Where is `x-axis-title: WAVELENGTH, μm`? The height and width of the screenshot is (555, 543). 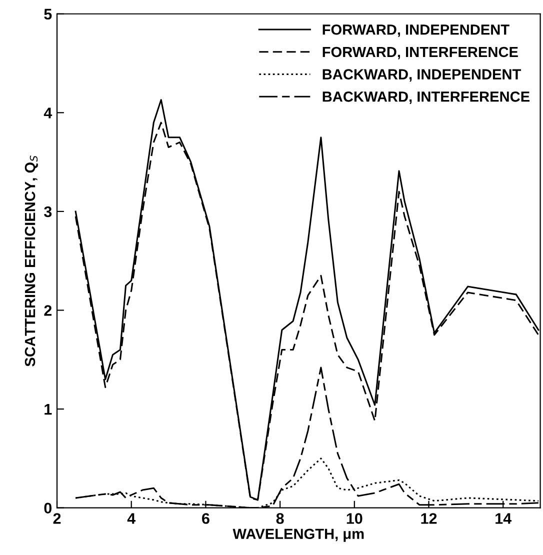 x-axis-title: WAVELENGTH, μm is located at coordinates (298, 535).